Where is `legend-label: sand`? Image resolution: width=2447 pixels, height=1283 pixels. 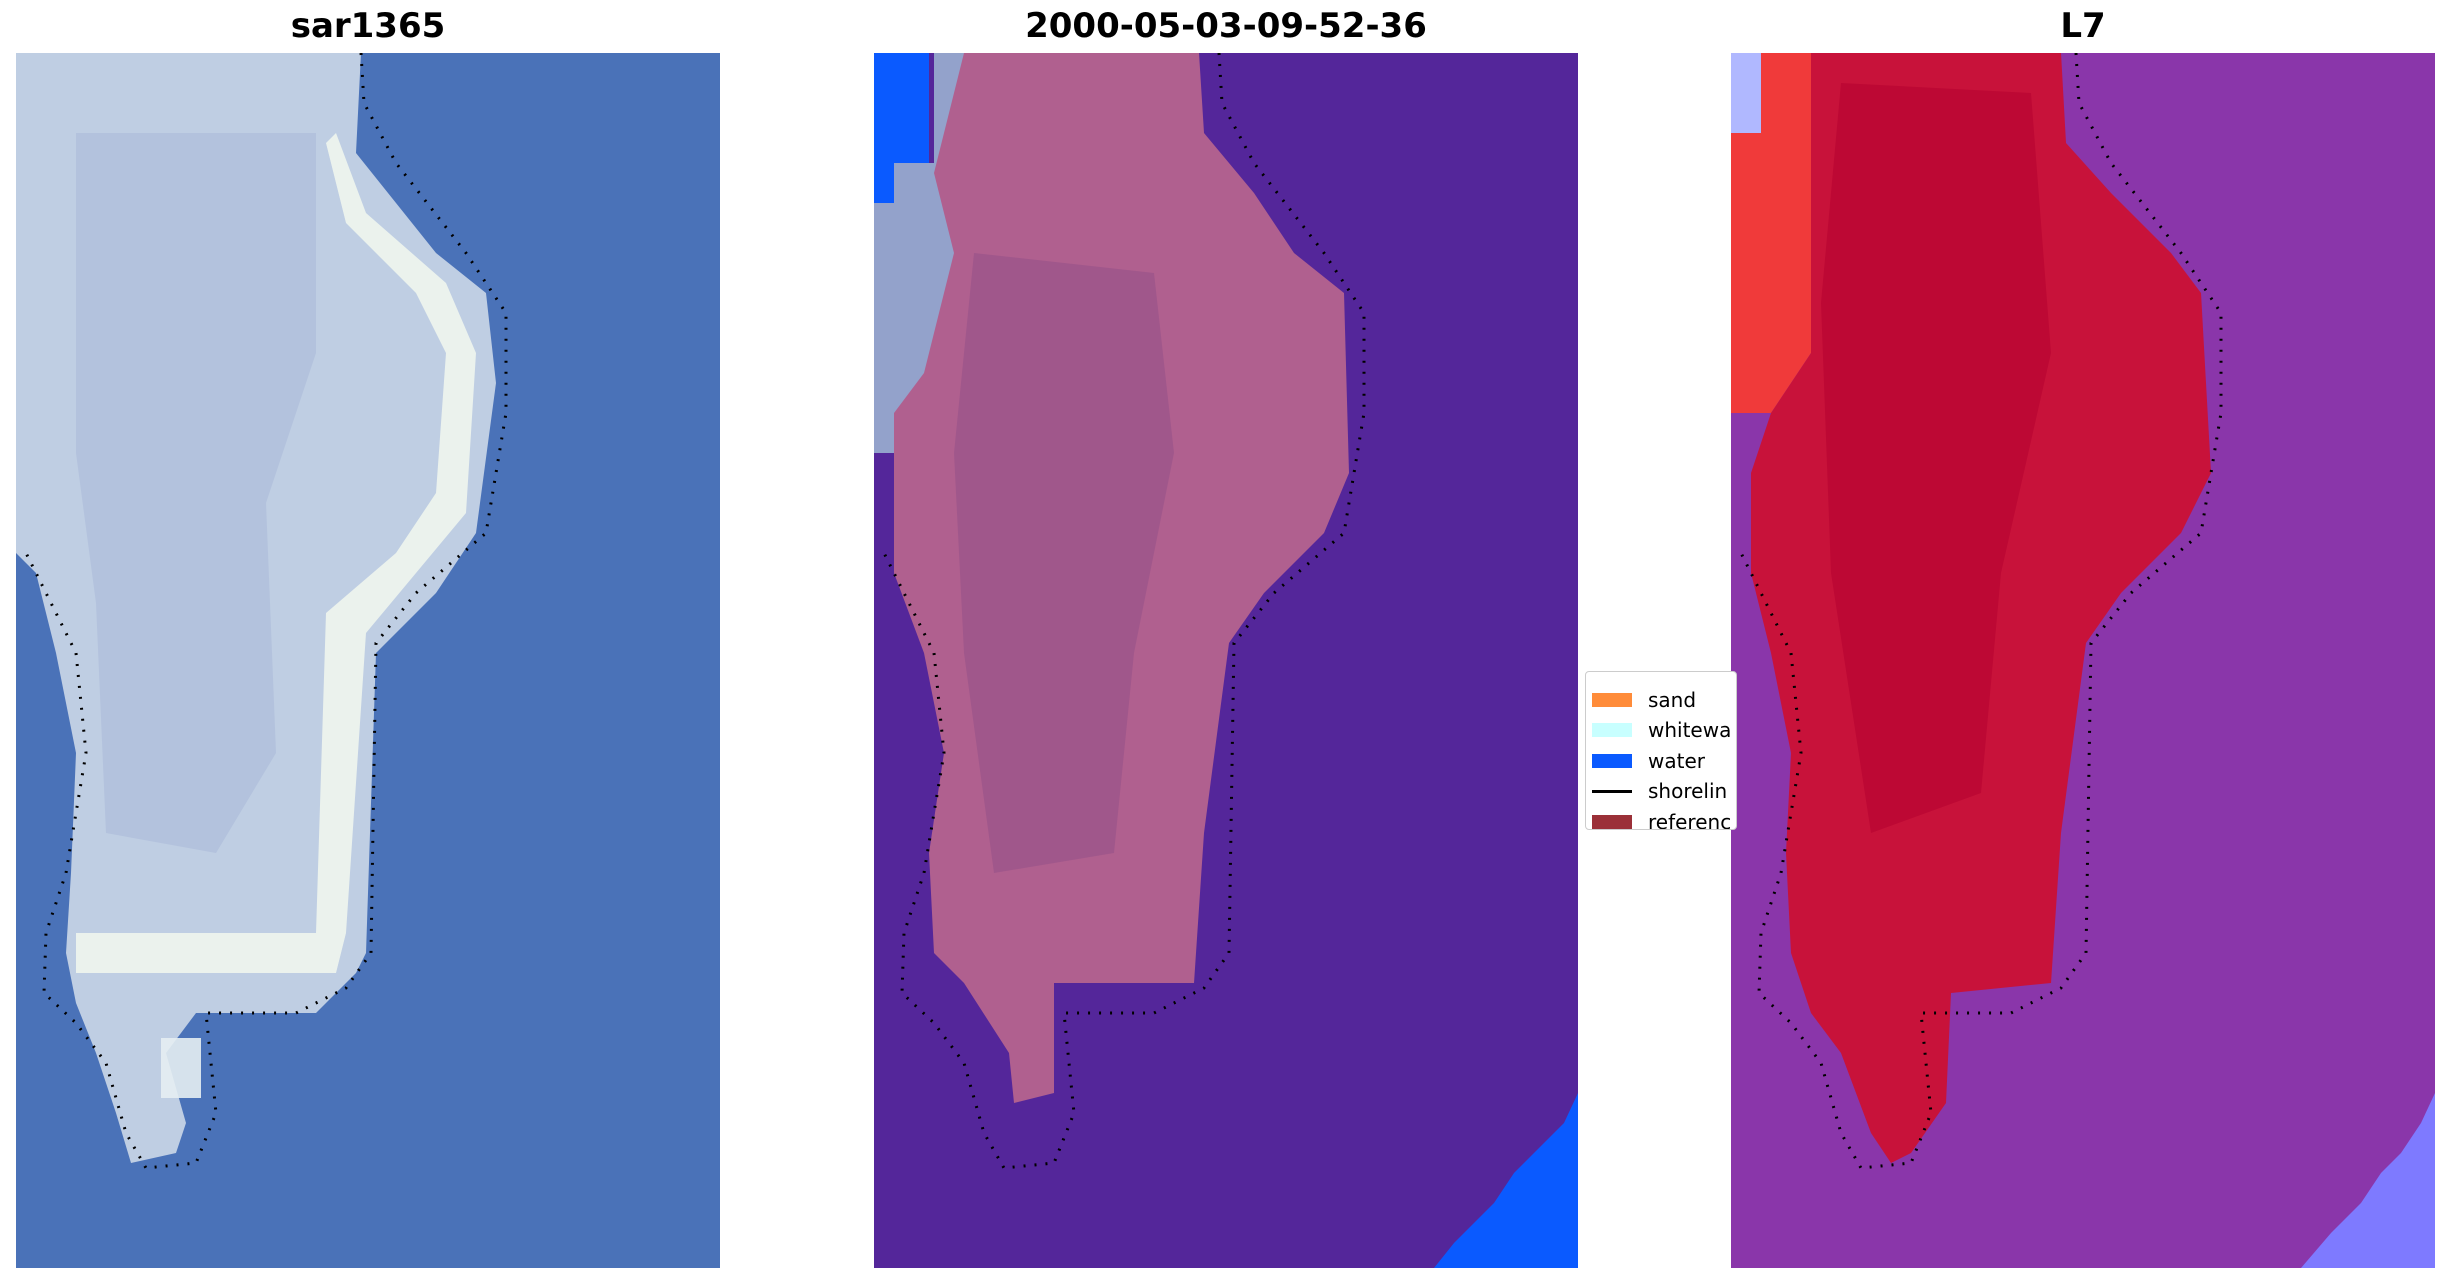 legend-label: sand is located at coordinates (1672, 700).